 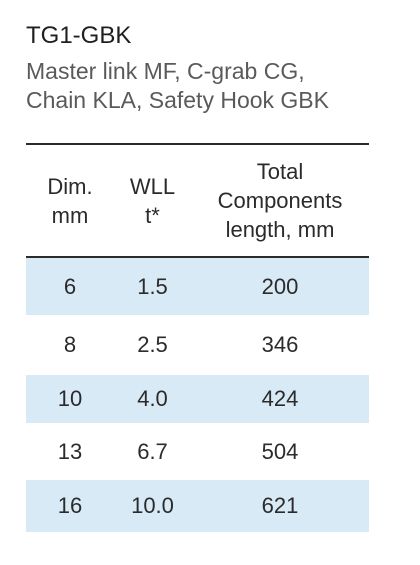 I want to click on table-row: 16 10.0 621, so click(x=197, y=506).